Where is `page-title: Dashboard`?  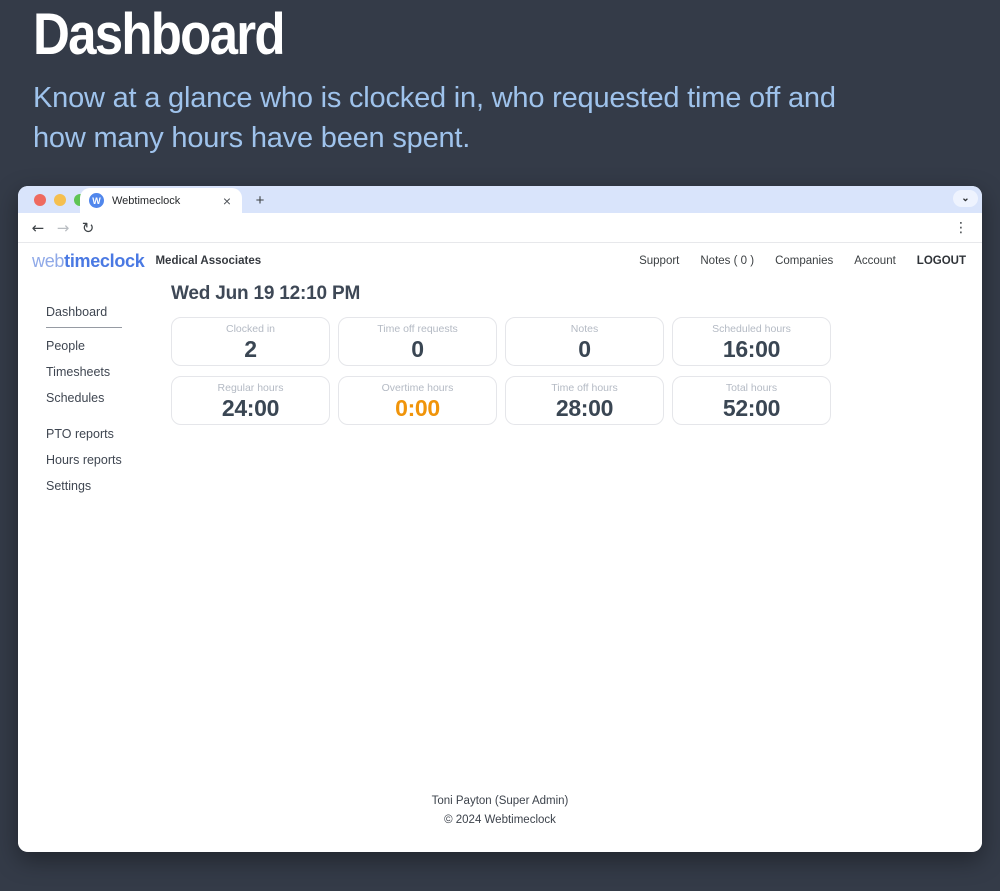
page-title: Dashboard is located at coordinates (159, 34).